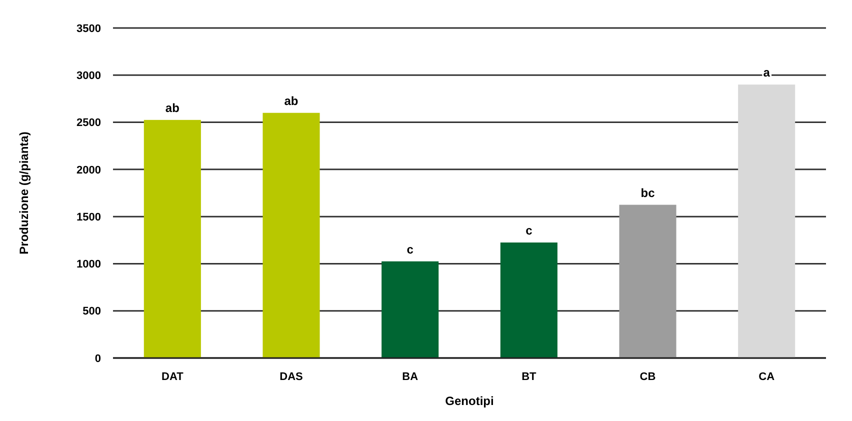 The image size is (852, 421). I want to click on x-tick-label: DAT, so click(173, 377).